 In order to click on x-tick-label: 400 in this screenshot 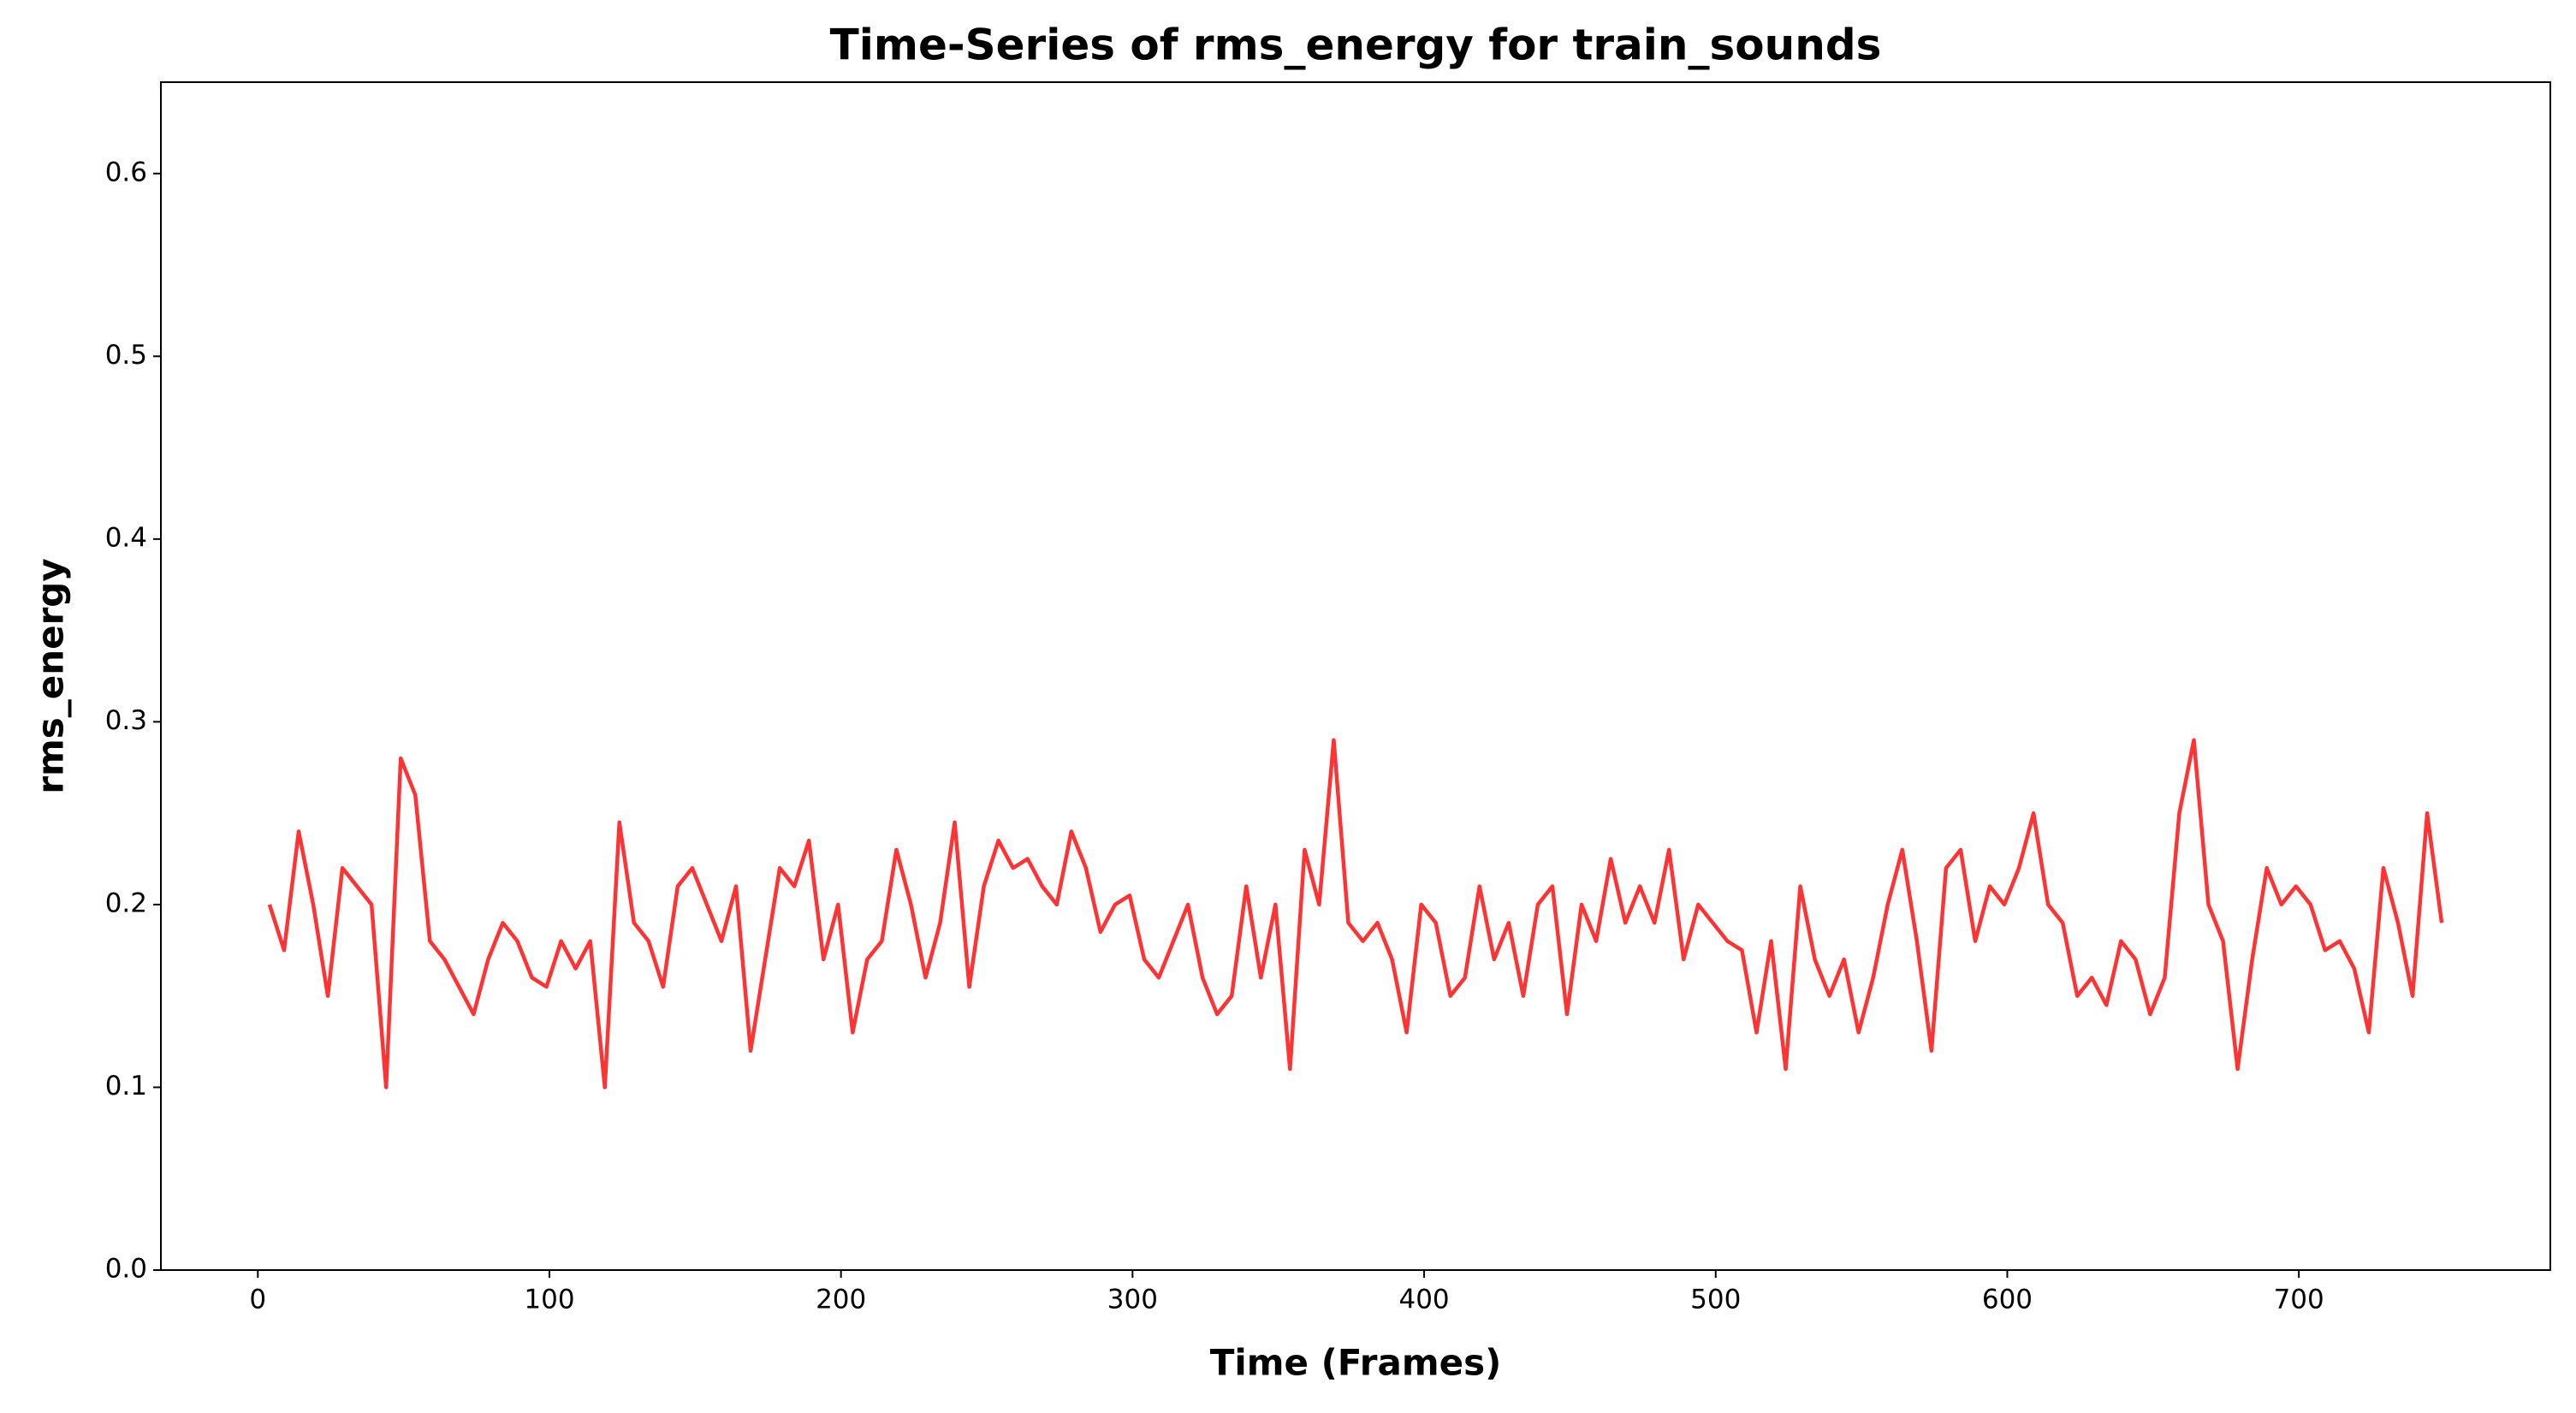, I will do `click(1423, 1300)`.